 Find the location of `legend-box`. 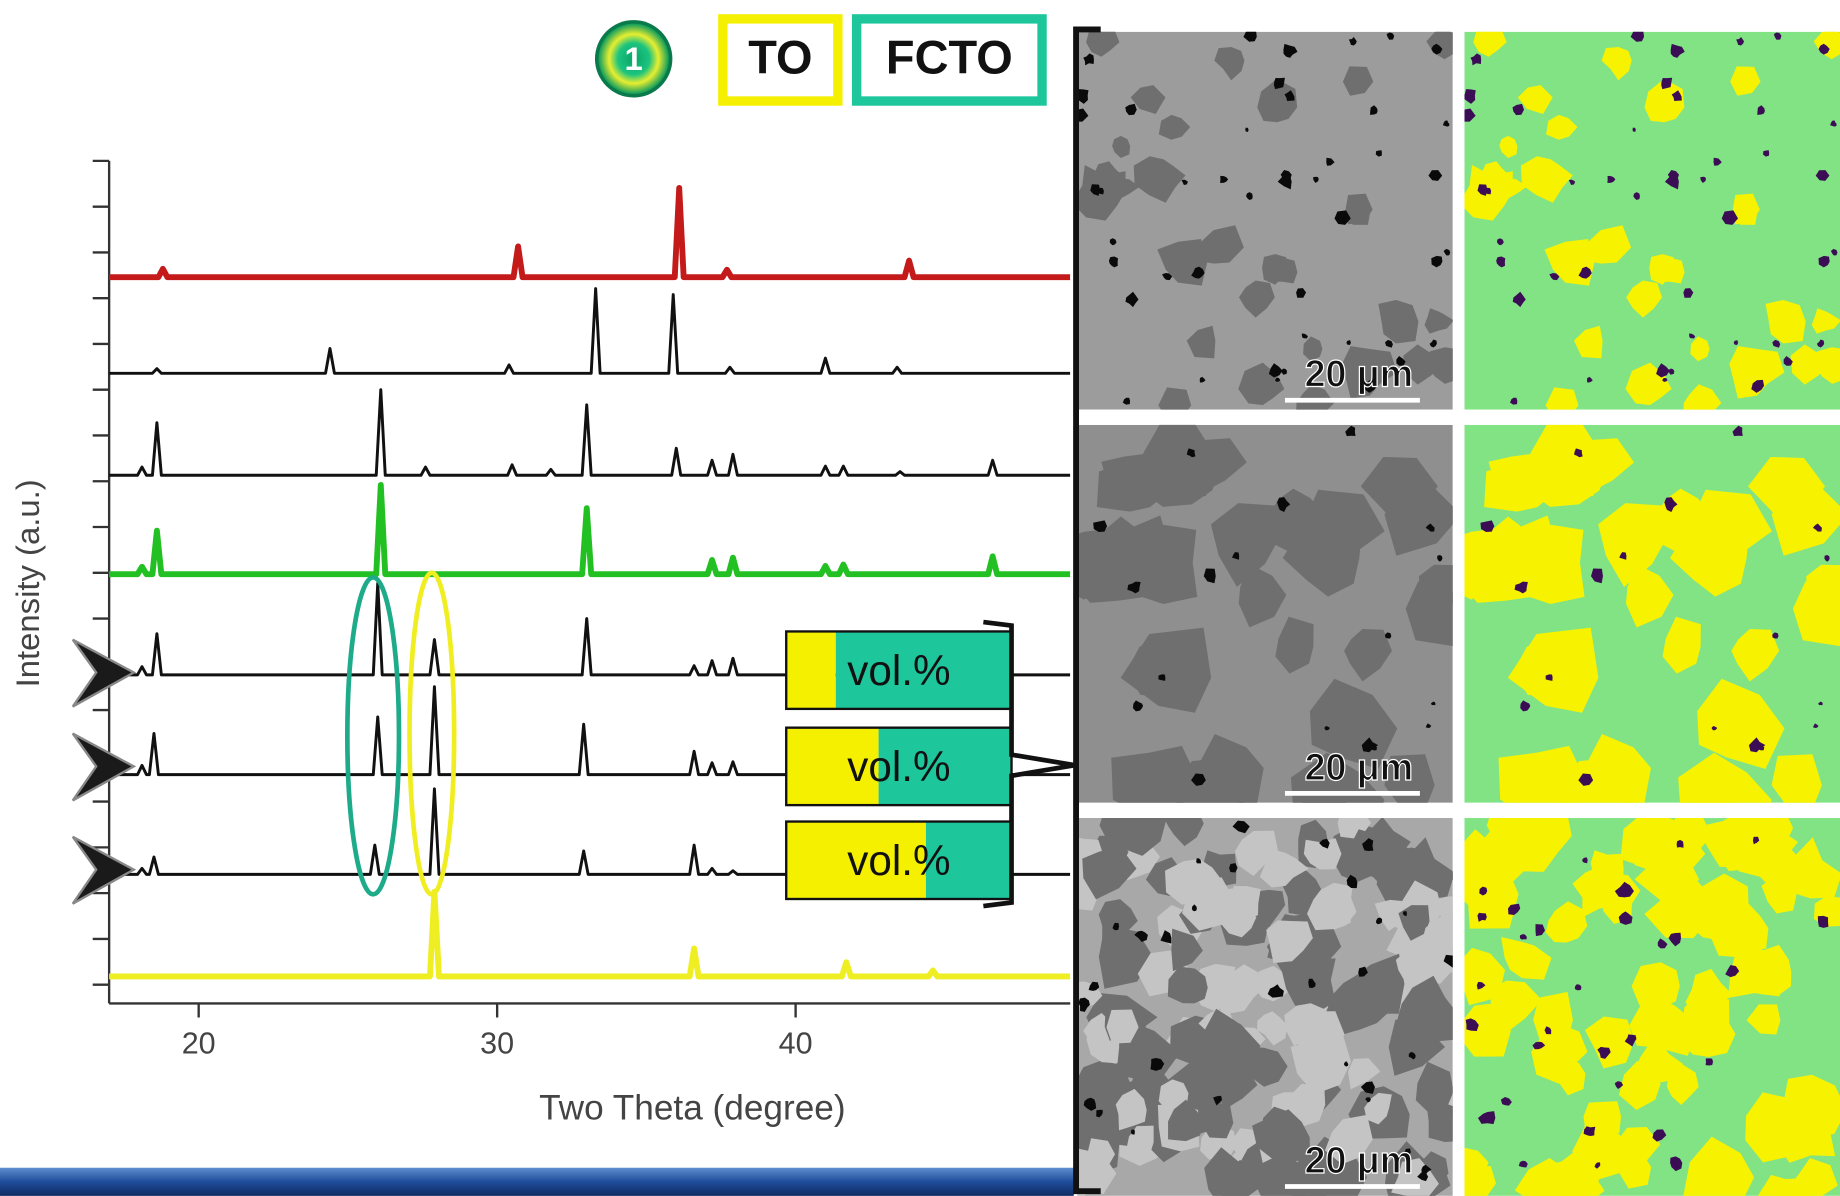

legend-box is located at coordinates (949, 60).